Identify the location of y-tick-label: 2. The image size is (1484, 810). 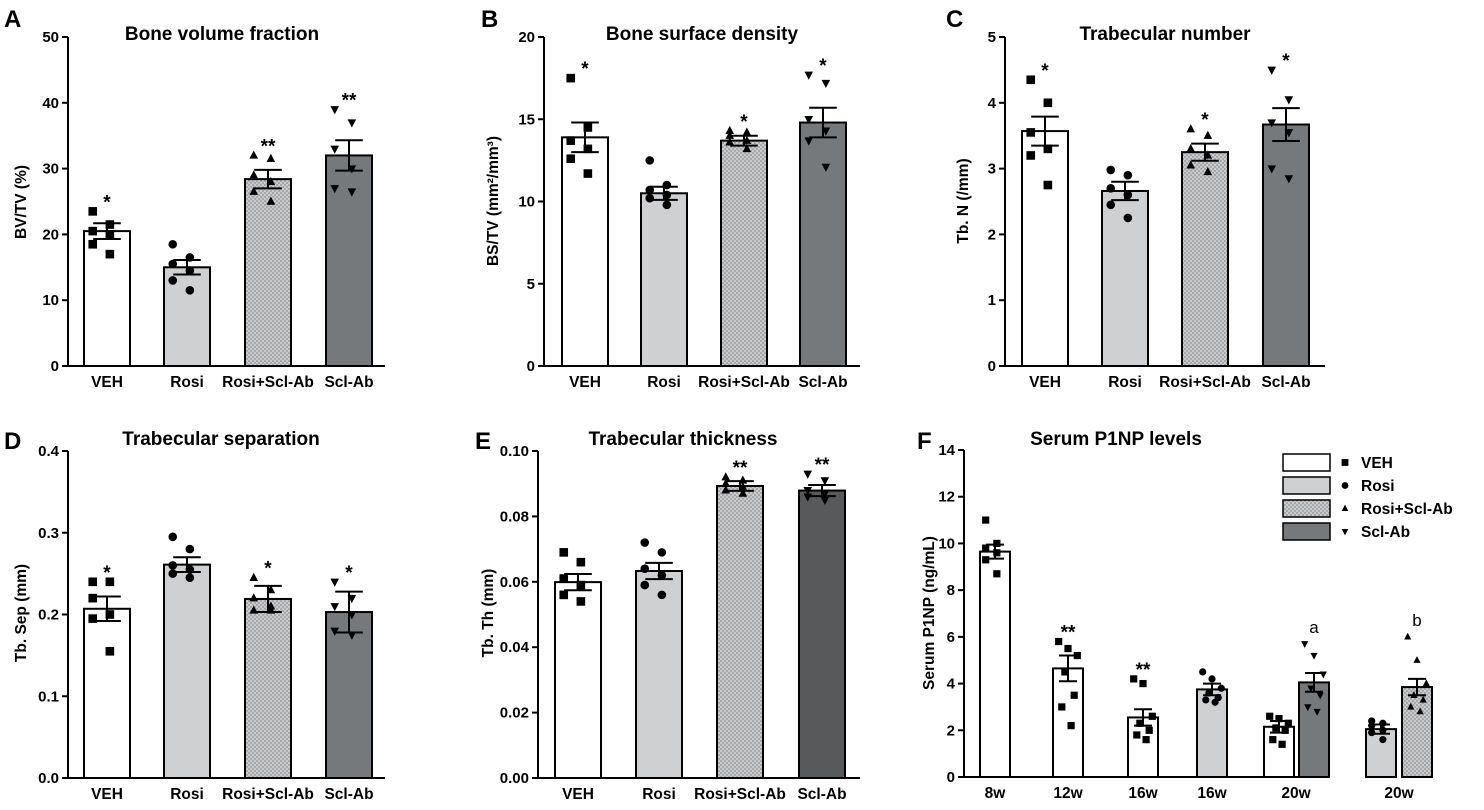
(992, 234).